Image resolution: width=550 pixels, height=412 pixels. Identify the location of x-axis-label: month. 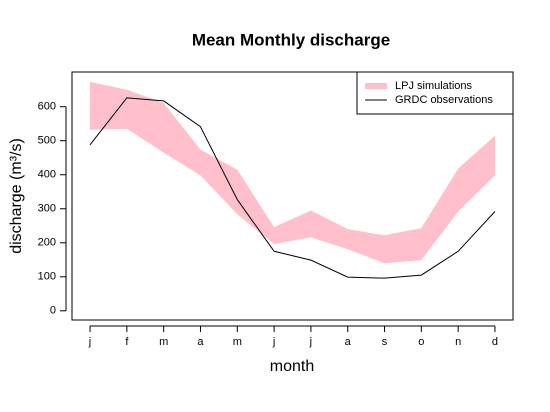
(292, 366).